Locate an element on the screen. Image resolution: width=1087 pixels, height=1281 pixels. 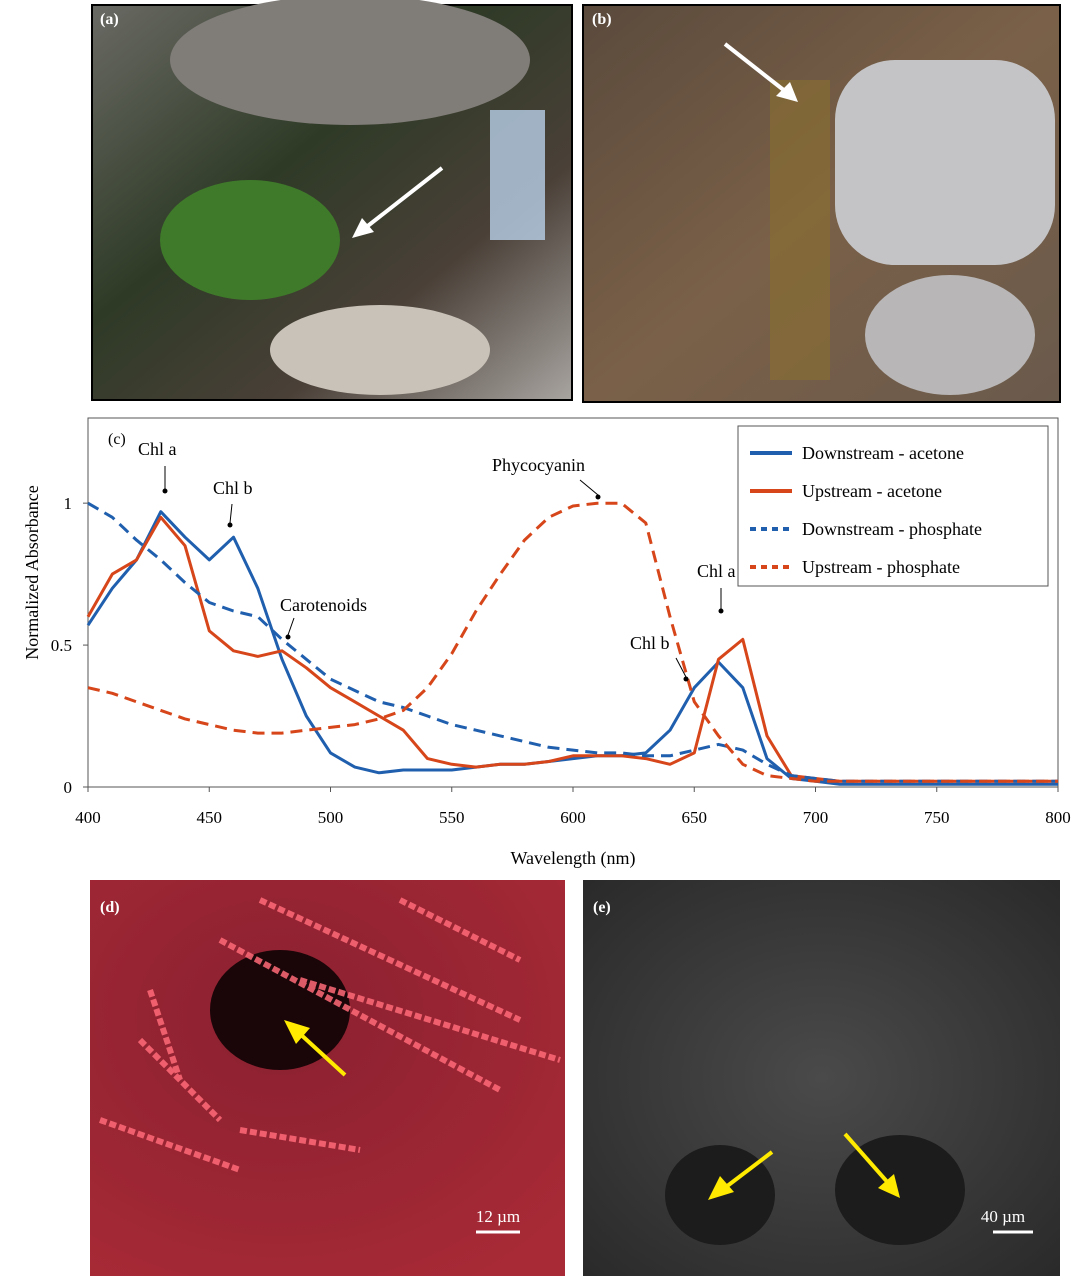
x-tick-label: 700 is located at coordinates (816, 817).